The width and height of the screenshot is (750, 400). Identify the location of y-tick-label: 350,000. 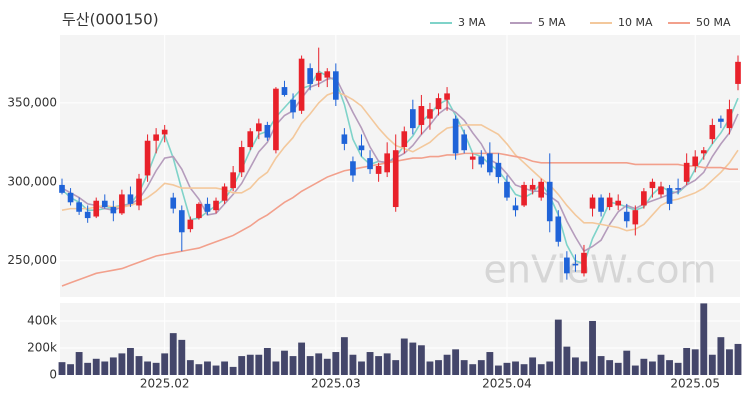
(32, 102).